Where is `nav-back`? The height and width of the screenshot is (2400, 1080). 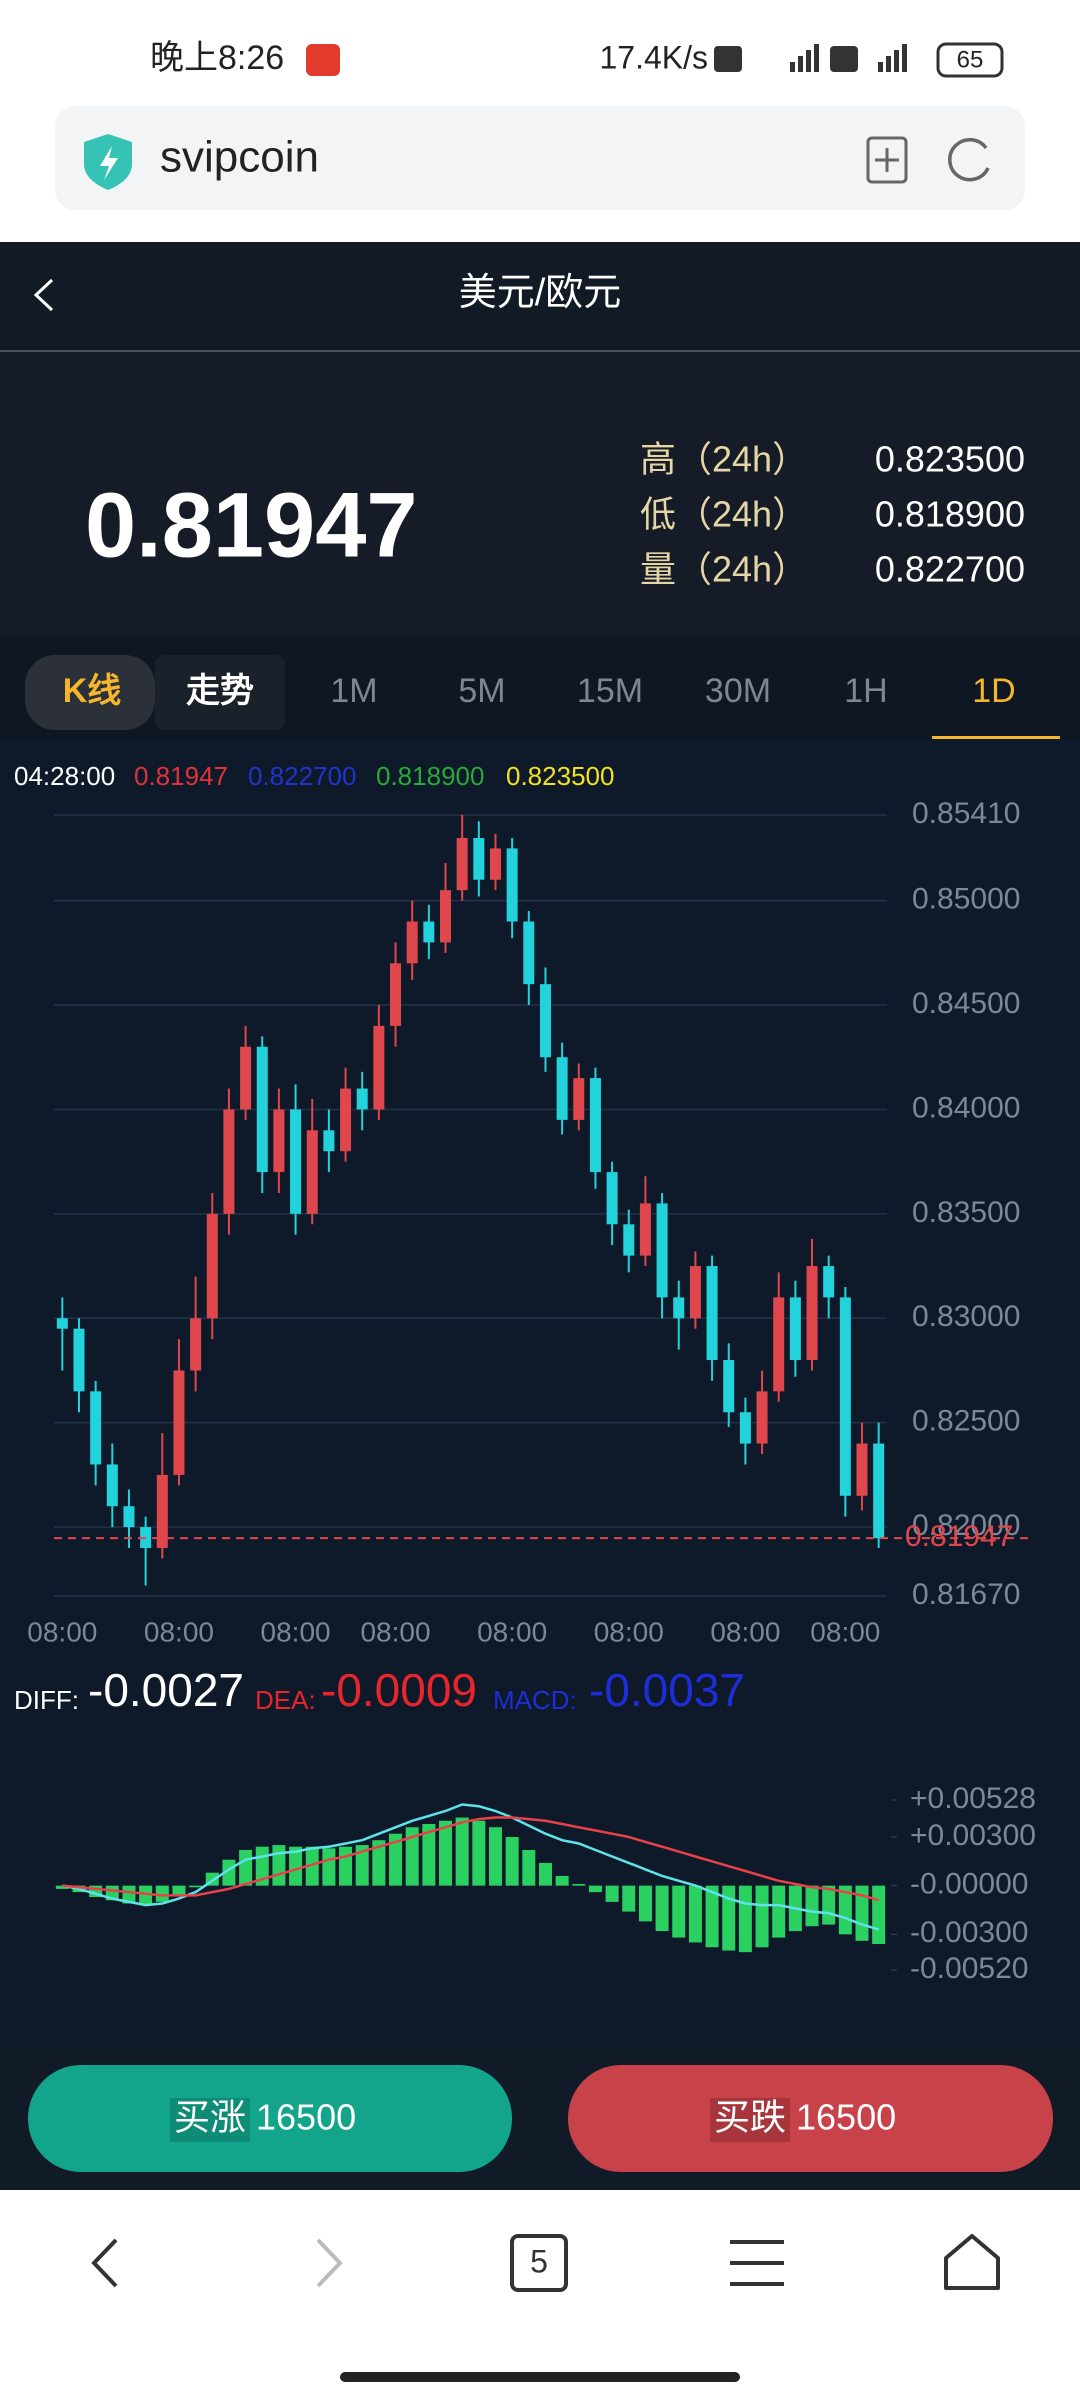 nav-back is located at coordinates (104, 2263).